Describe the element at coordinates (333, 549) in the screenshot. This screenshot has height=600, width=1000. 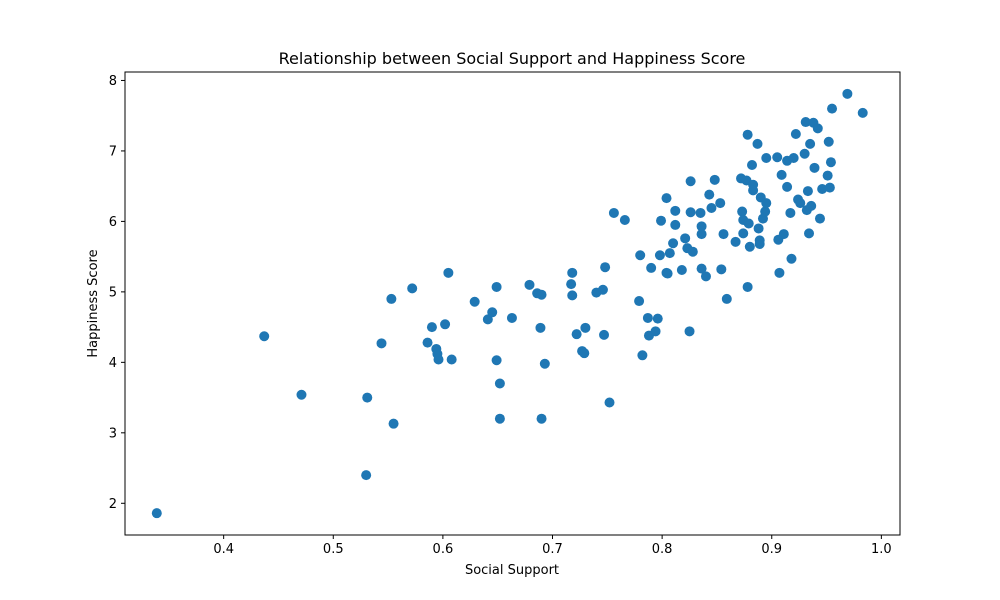
I see `x-tick-label: 0.5` at that location.